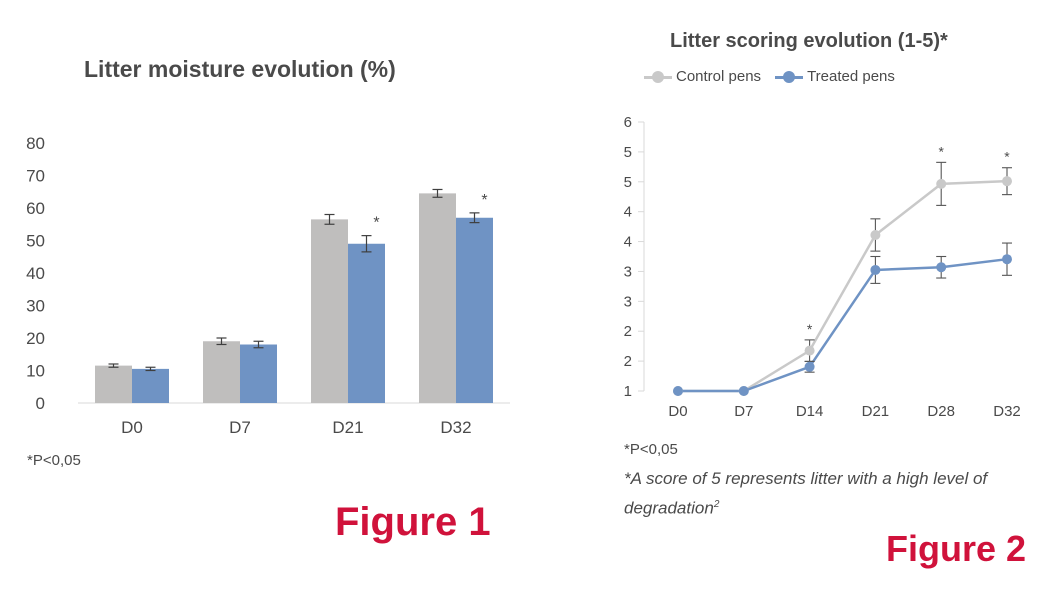 This screenshot has width=1054, height=600. What do you see at coordinates (413, 522) in the screenshot?
I see `figure-1-label: Figure 1` at bounding box center [413, 522].